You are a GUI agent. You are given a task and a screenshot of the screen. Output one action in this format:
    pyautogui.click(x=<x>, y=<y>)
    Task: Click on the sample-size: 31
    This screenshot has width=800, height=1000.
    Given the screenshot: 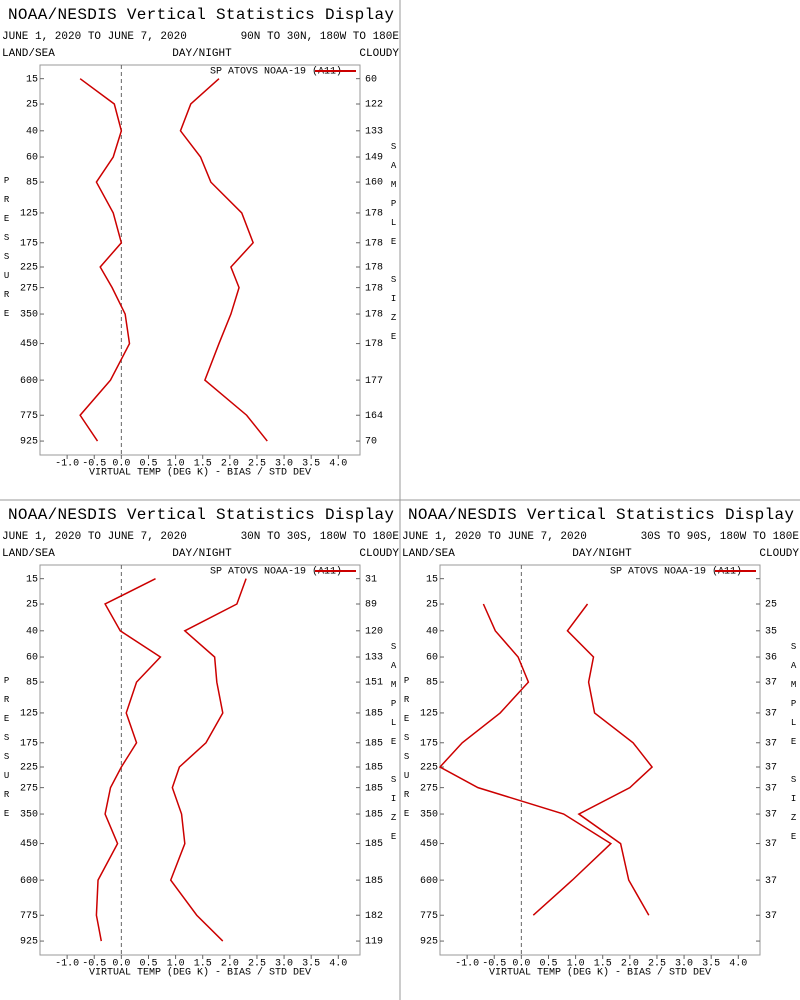 What is the action you would take?
    pyautogui.click(x=371, y=579)
    